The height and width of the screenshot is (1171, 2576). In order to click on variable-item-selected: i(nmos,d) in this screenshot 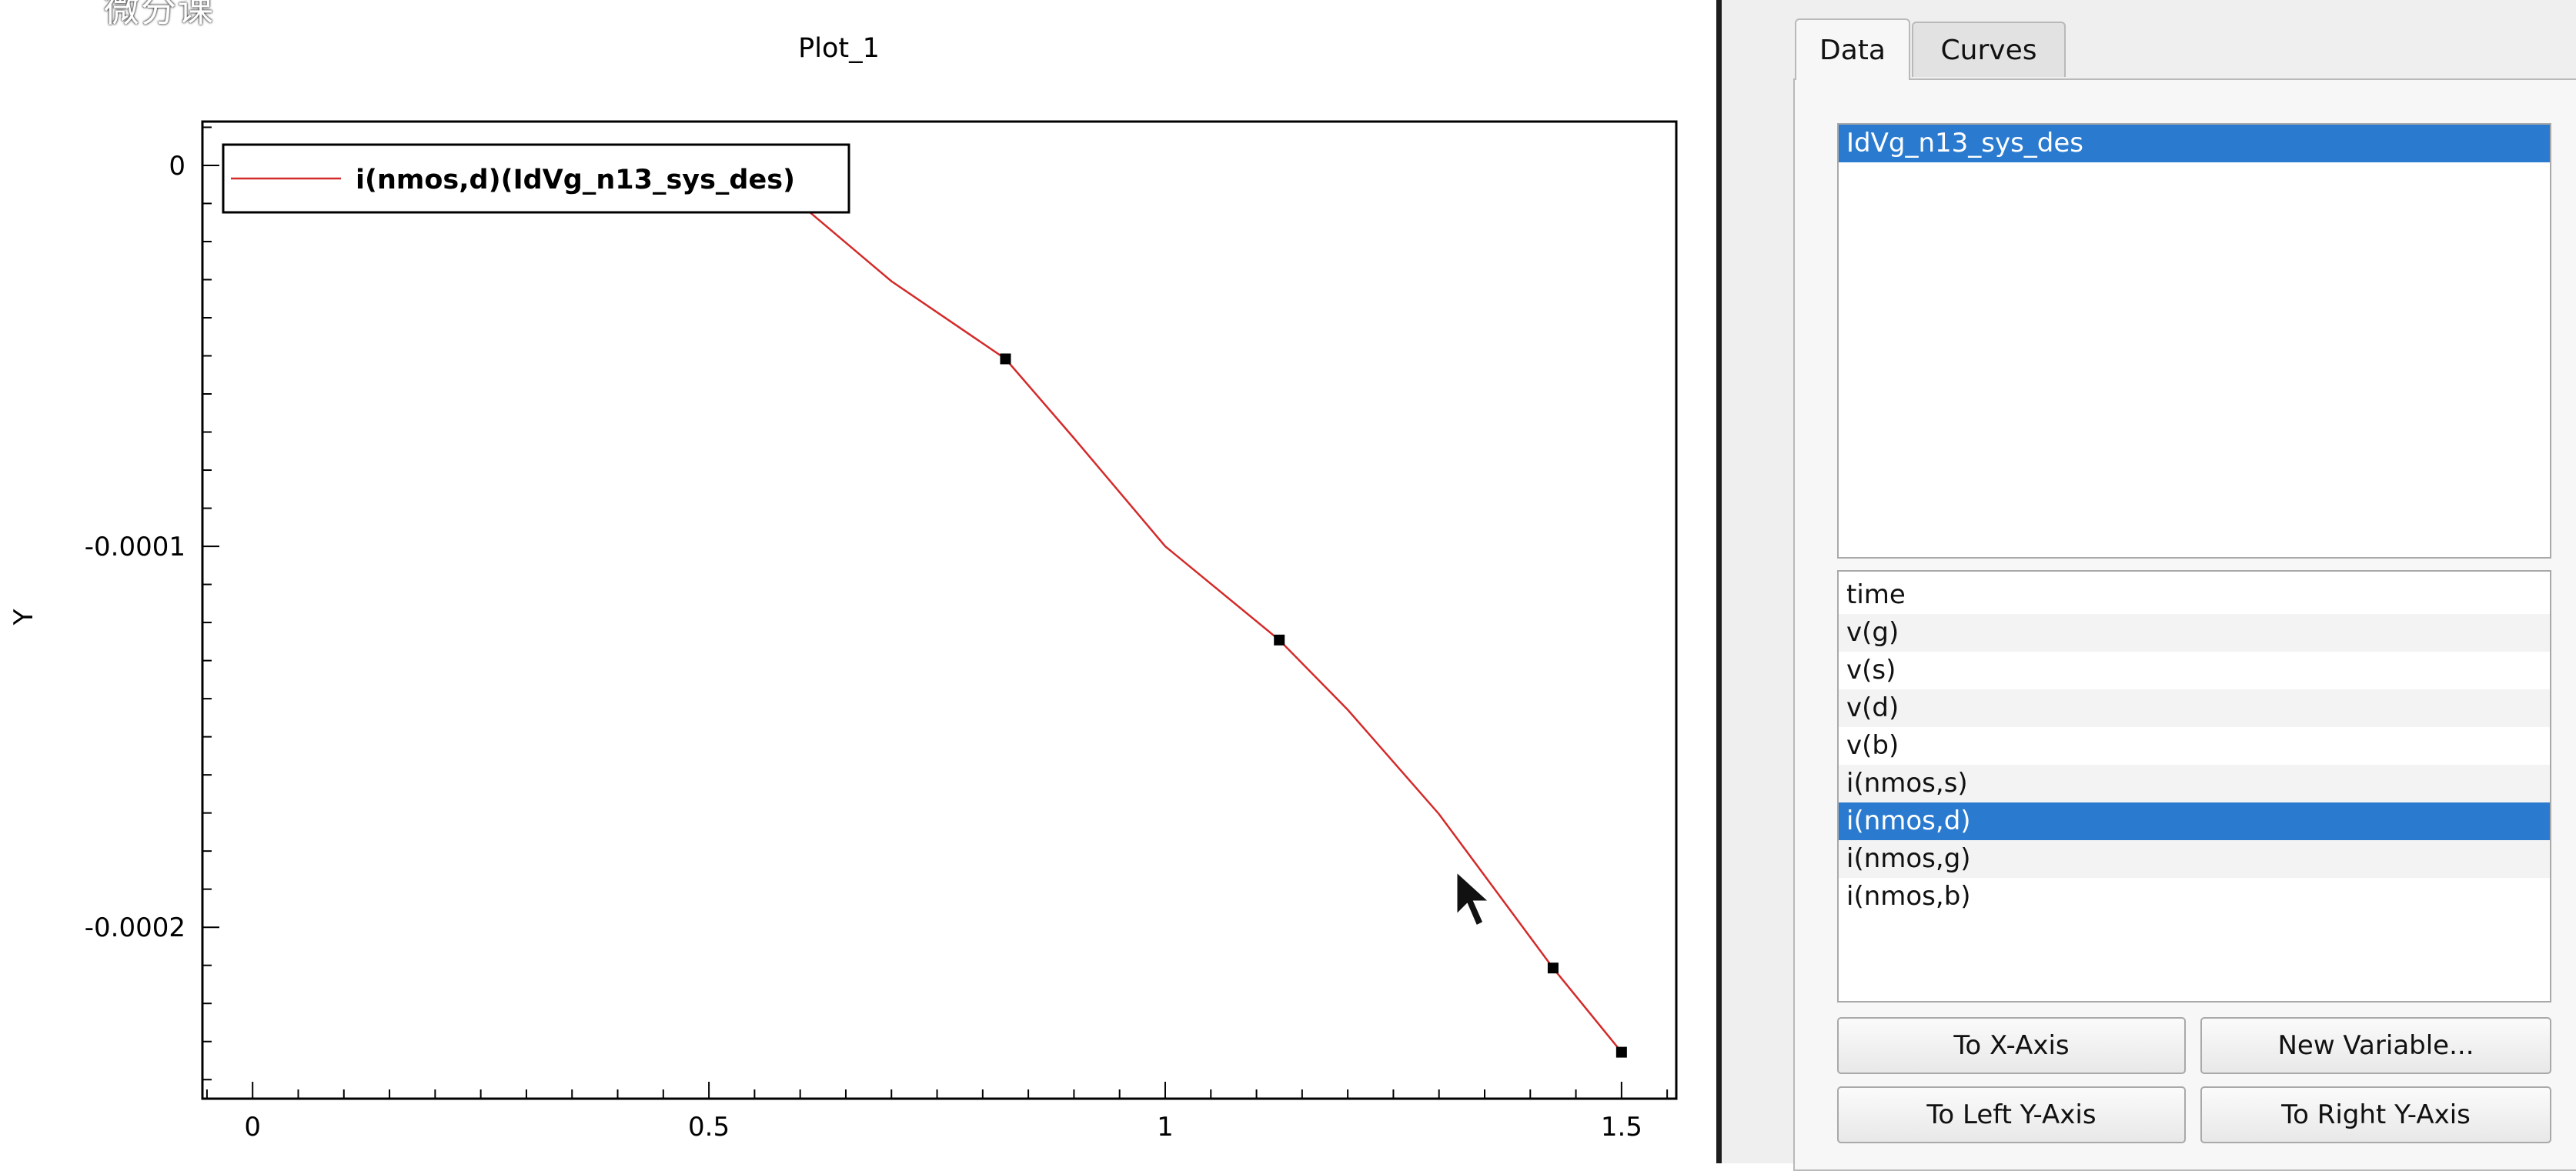, I will do `click(2194, 821)`.